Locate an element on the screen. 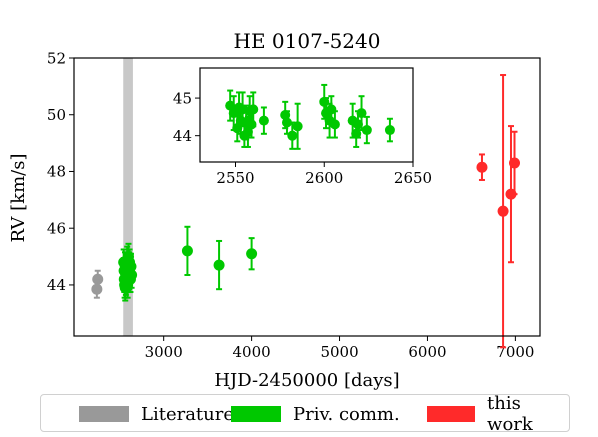 The width and height of the screenshot is (598, 437). main-y-tick-label: 48 is located at coordinates (56, 172).